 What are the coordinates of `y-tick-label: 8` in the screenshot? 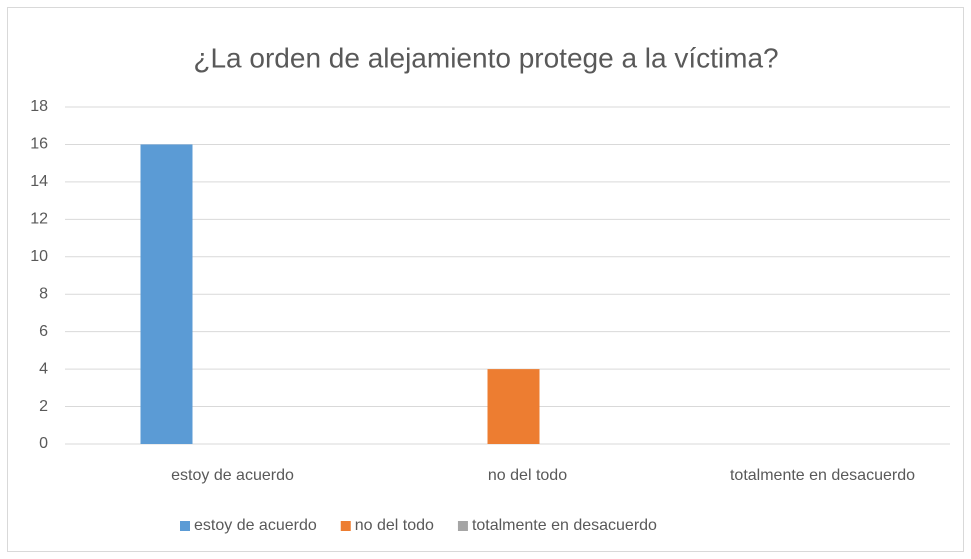 It's located at (43, 293).